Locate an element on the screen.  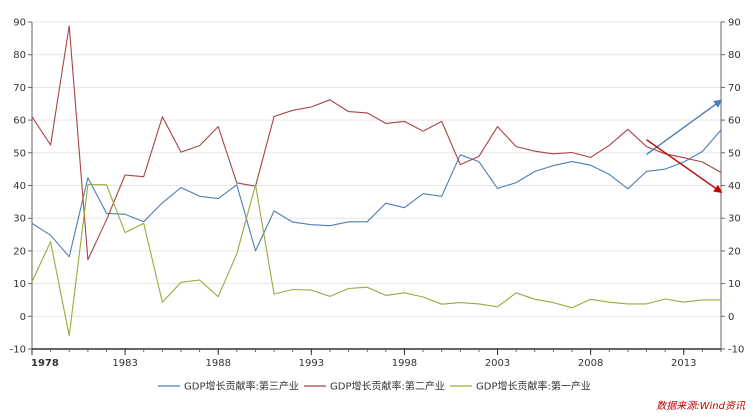
y-tick-label-left: 90 is located at coordinates (19, 23).